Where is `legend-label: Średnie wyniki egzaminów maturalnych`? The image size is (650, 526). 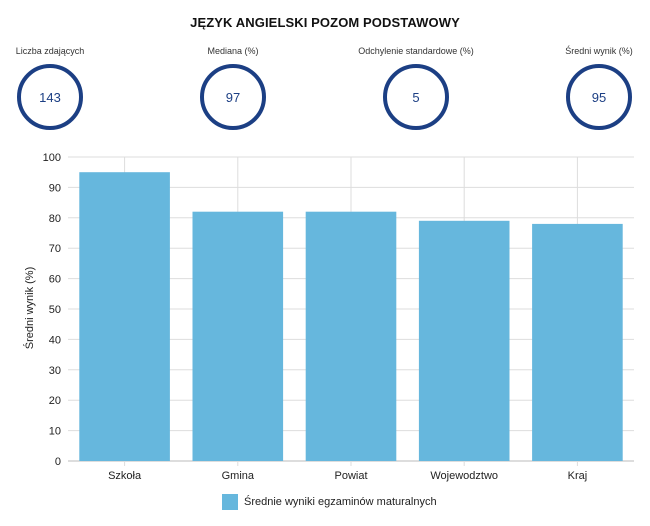
legend-label: Średnie wyniki egzaminów maturalnych is located at coordinates (340, 502).